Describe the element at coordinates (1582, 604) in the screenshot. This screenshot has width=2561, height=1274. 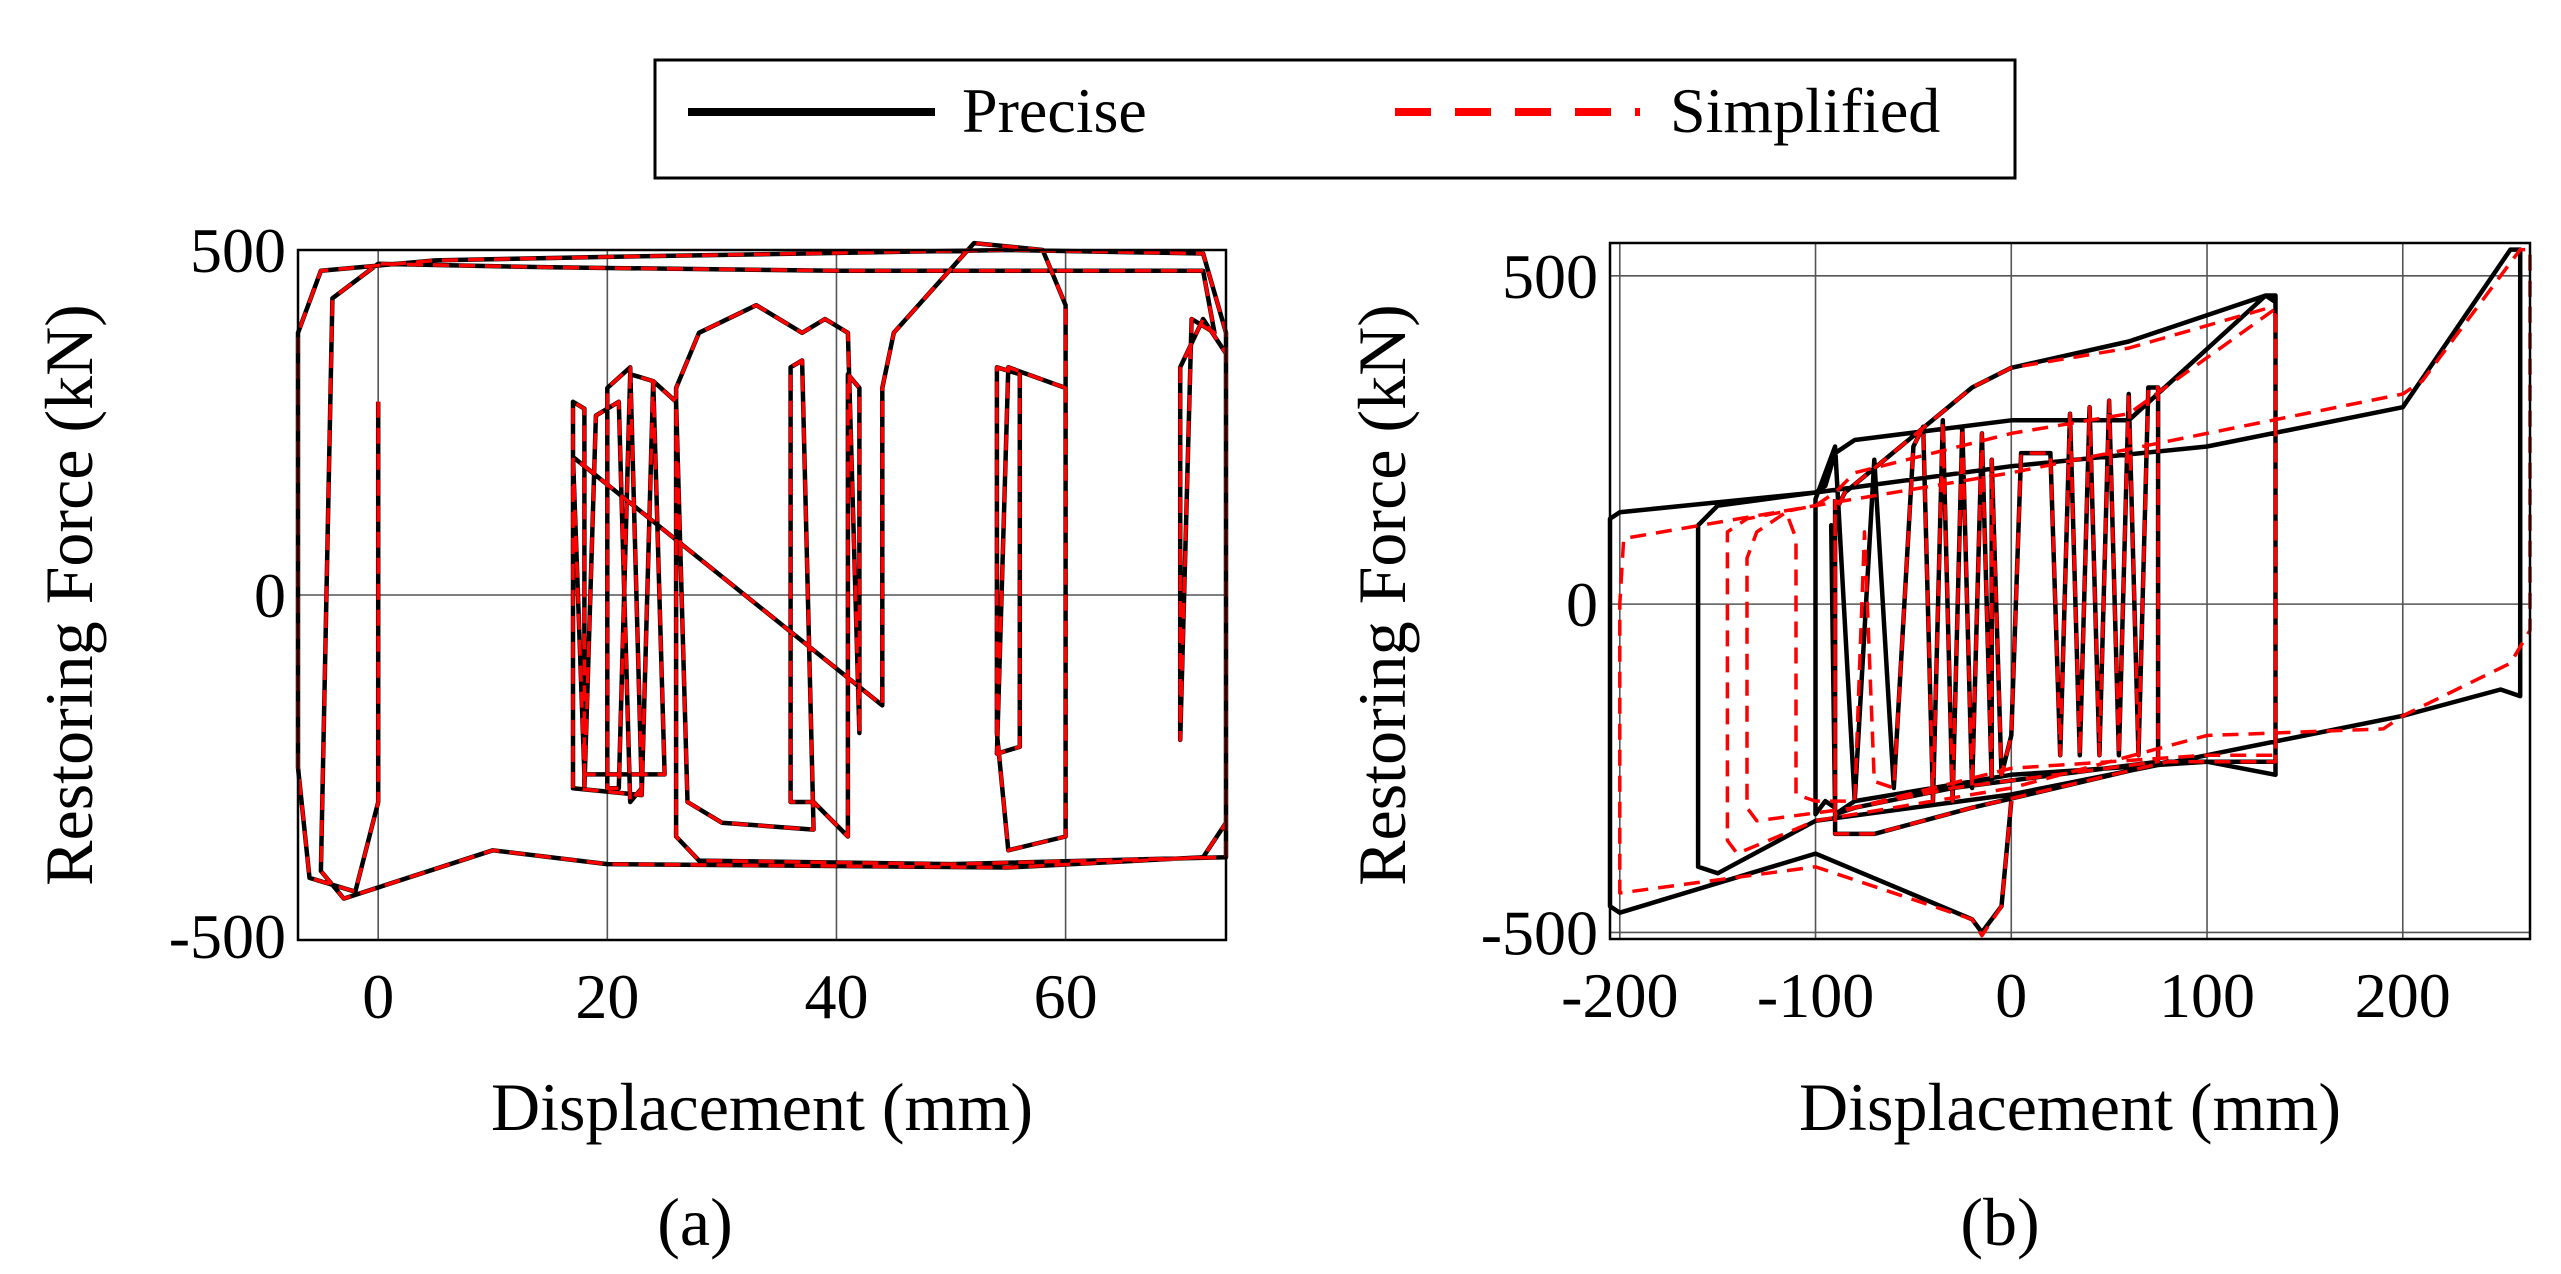
I see `panel-b-ytick-label: 0` at that location.